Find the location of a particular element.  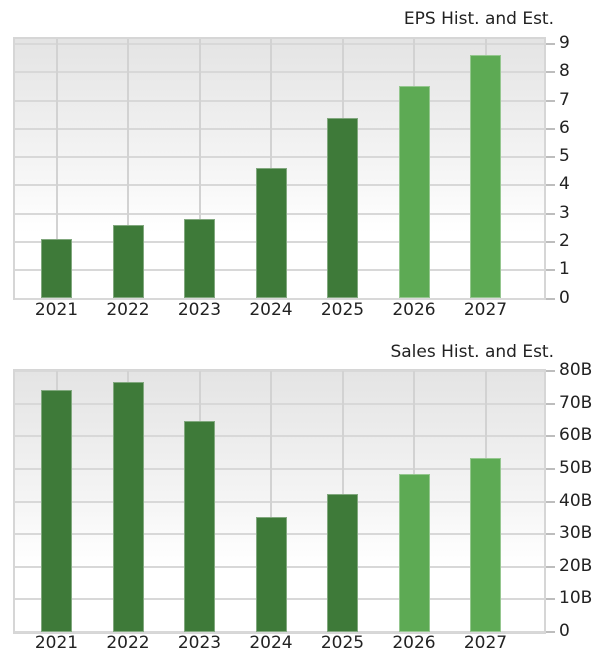

sales-x-label: 2026 is located at coordinates (414, 643).